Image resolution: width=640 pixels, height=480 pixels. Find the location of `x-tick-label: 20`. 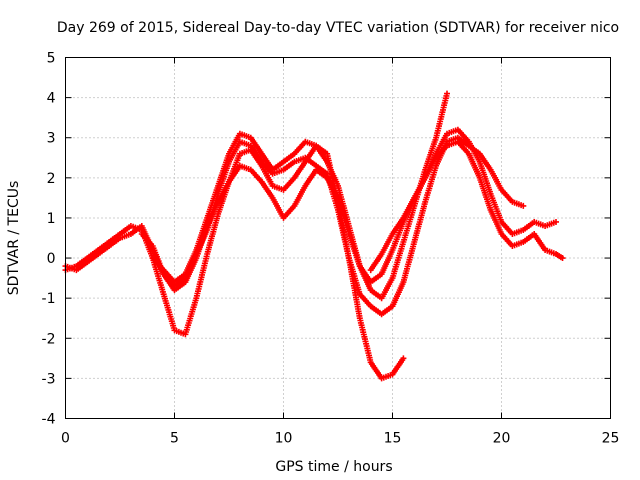

x-tick-label: 20 is located at coordinates (502, 439).